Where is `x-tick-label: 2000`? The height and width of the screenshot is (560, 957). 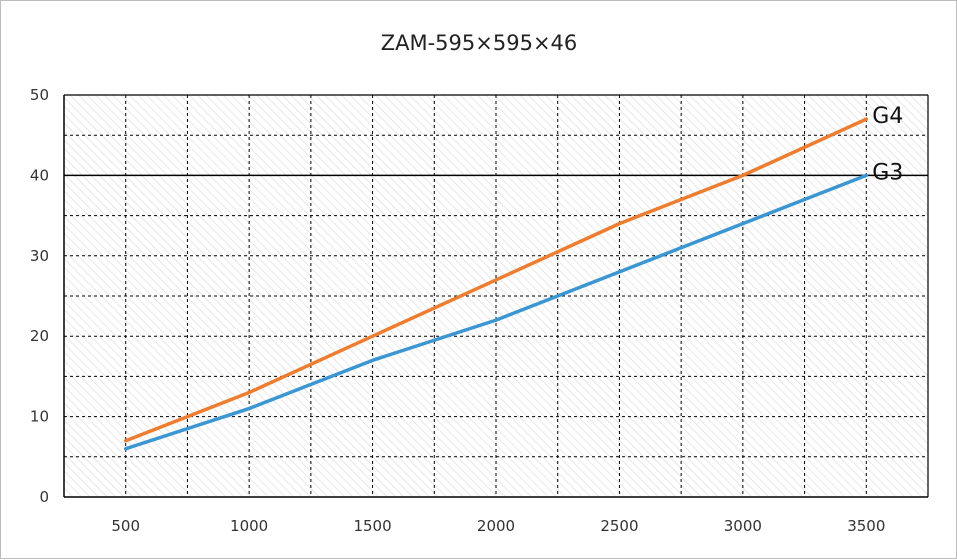
x-tick-label: 2000 is located at coordinates (496, 526).